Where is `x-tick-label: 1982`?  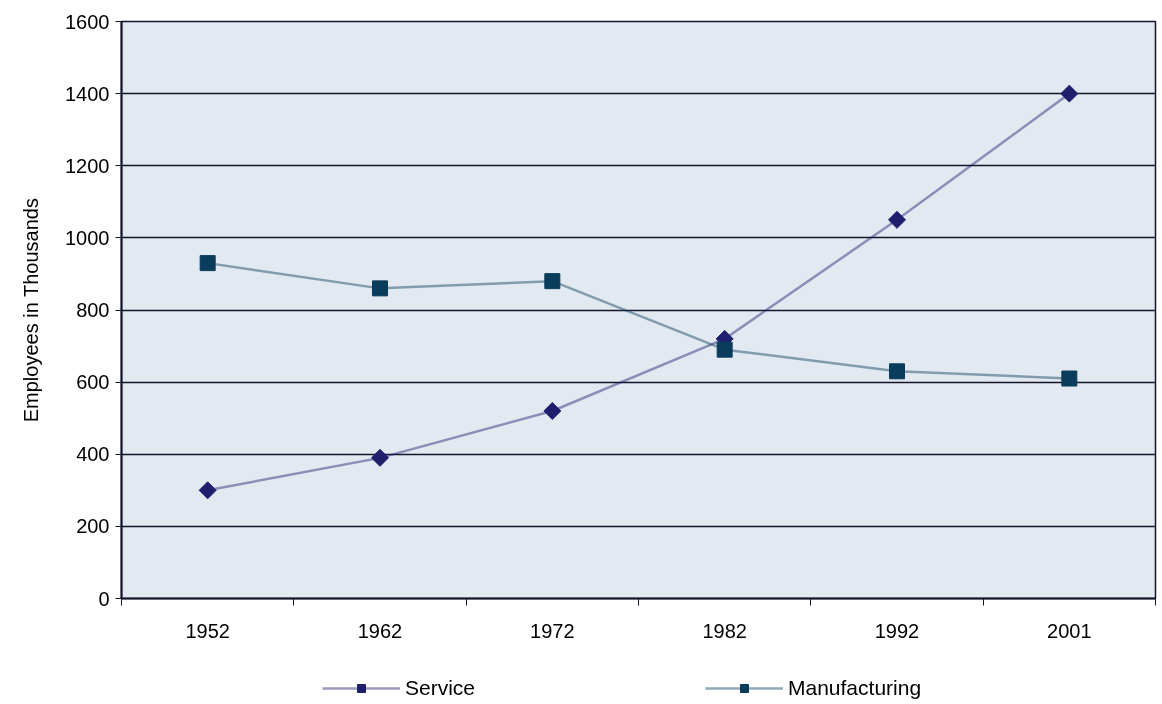 x-tick-label: 1982 is located at coordinates (724, 630).